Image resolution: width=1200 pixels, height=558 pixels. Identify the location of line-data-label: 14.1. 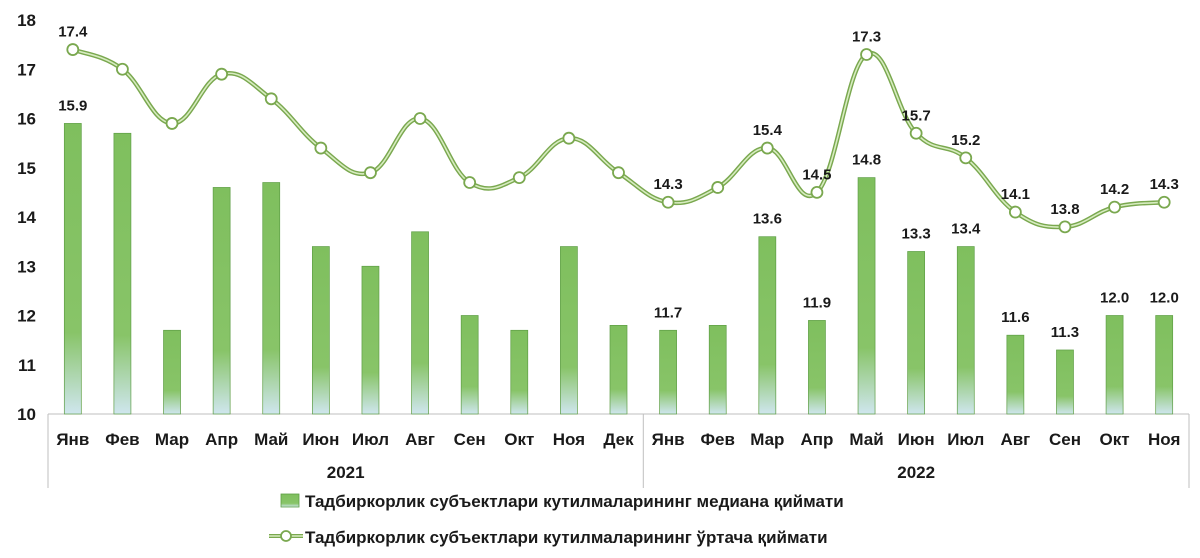
(1015, 194).